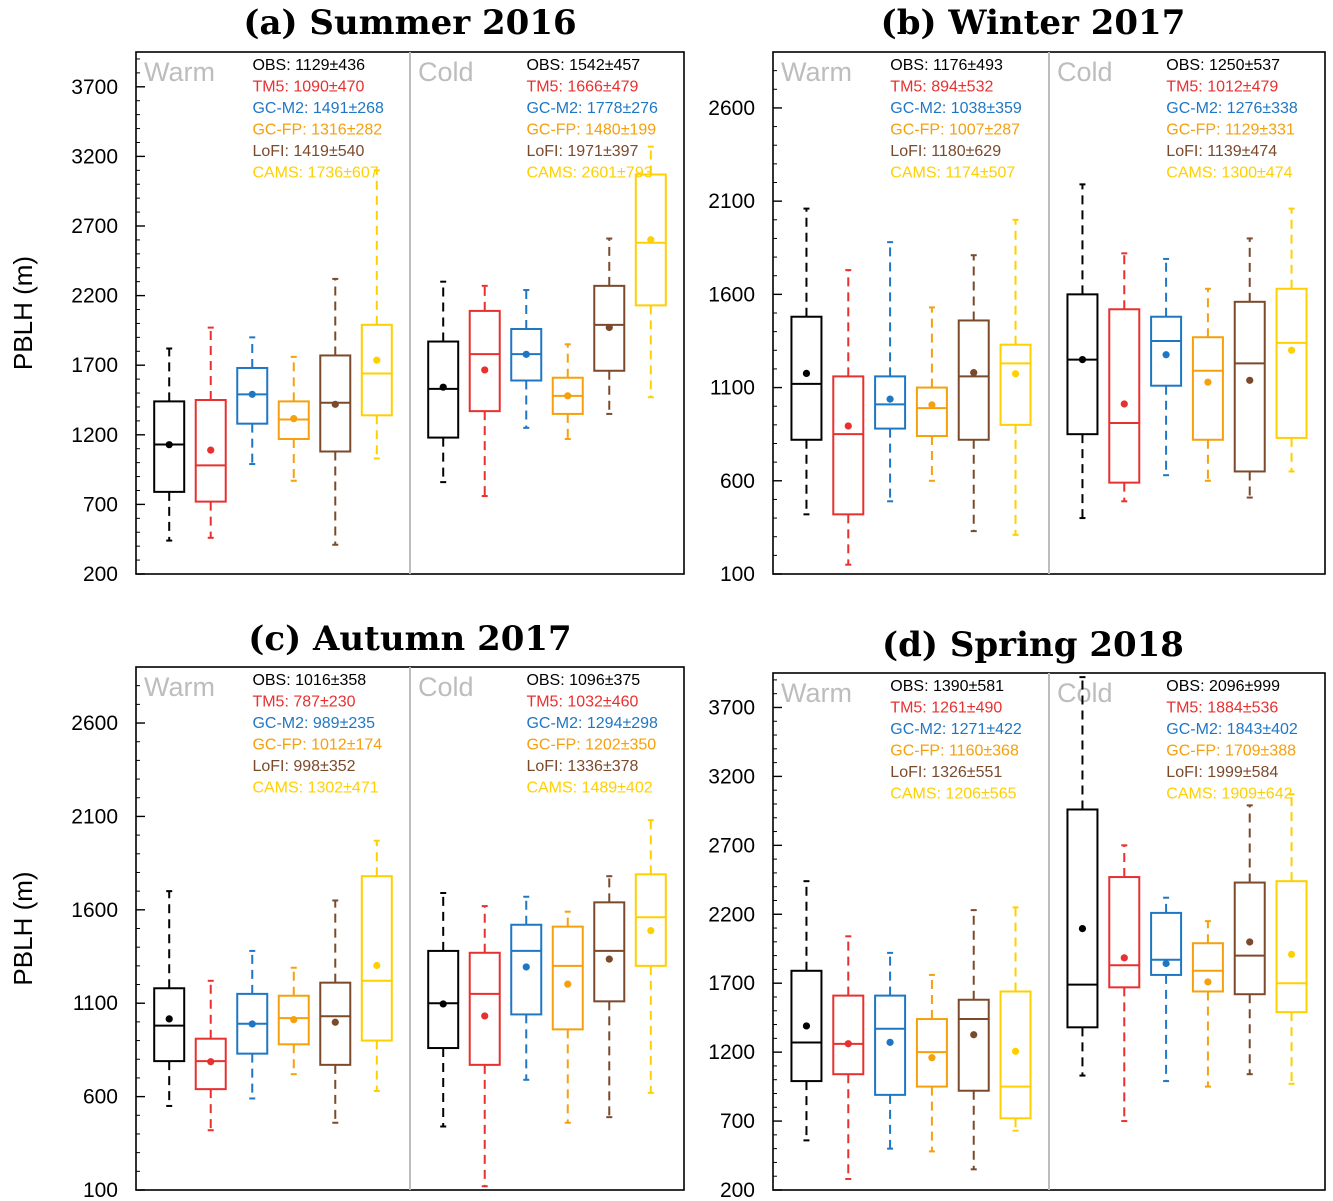 This screenshot has height=1201, width=1333. I want to click on stat-gc-fp: GC-FP: 1480±199, so click(591, 130).